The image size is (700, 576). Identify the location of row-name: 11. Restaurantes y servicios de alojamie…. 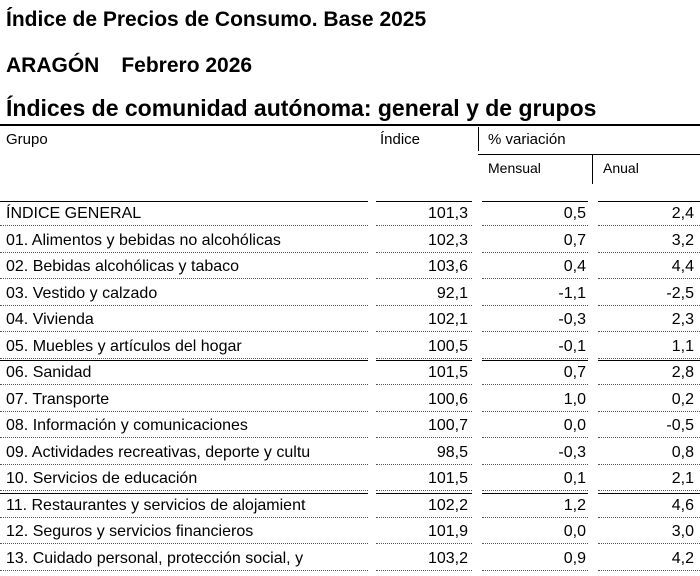
(156, 505).